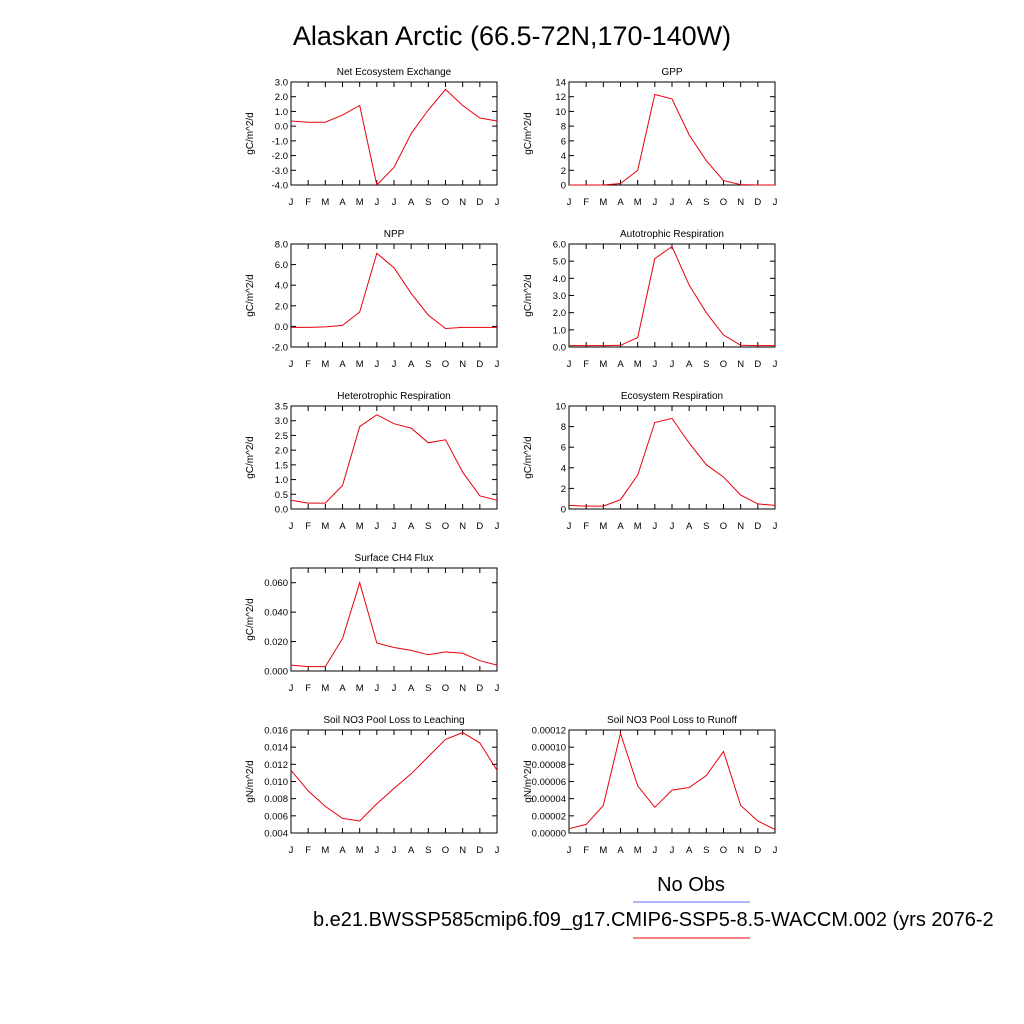 This screenshot has height=1024, width=1024. I want to click on y-tick-label: 2.5, so click(281, 436).